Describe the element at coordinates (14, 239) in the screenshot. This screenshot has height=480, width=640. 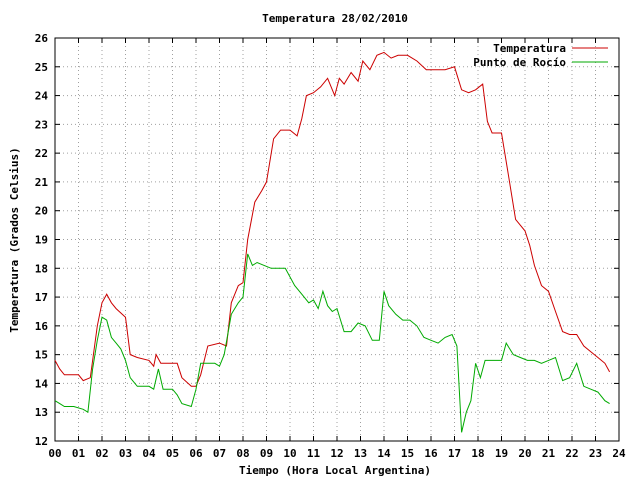
I see `y-axis-label: Temperatura (Grados Celsius)` at that location.